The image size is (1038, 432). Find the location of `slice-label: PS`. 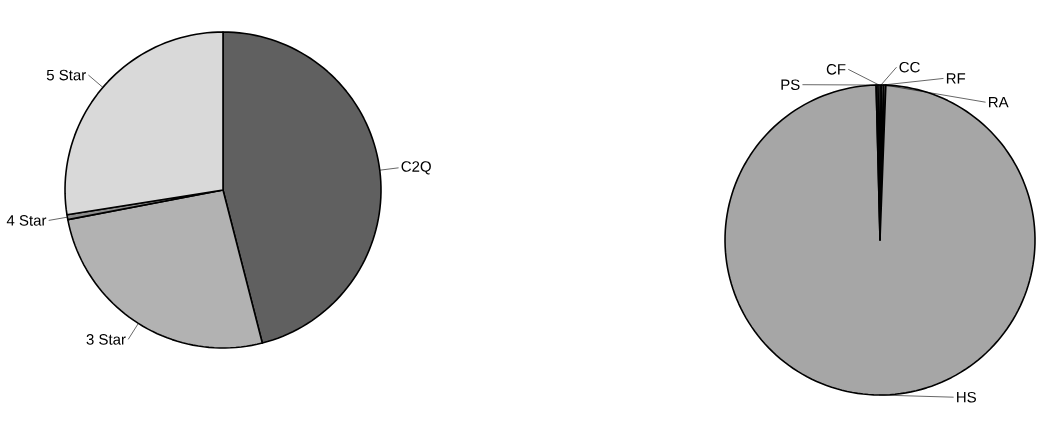

slice-label: PS is located at coordinates (790, 84).